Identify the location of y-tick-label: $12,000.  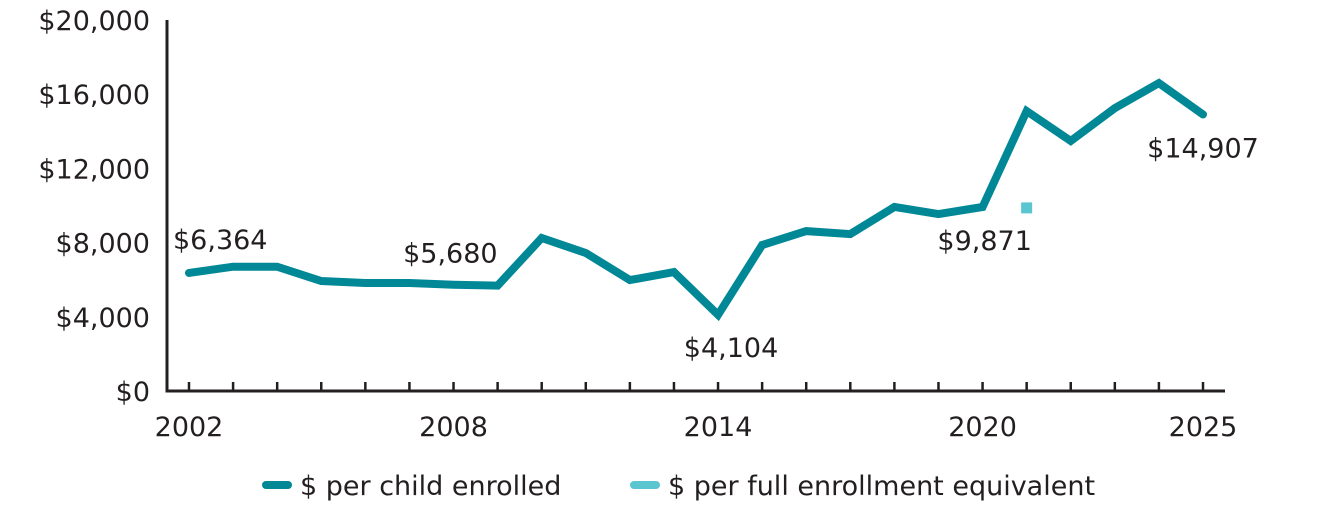
(94, 169).